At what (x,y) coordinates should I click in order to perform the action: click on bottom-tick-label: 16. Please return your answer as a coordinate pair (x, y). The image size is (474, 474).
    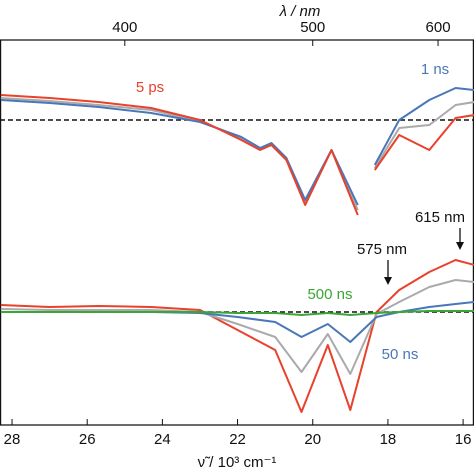
    Looking at the image, I should click on (463, 439).